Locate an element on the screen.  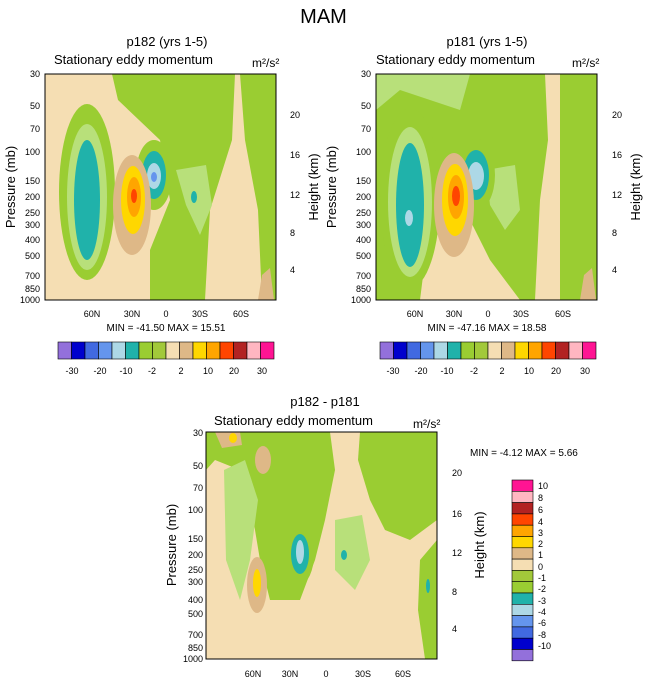
colorbar-vertical is located at coordinates (522, 570).